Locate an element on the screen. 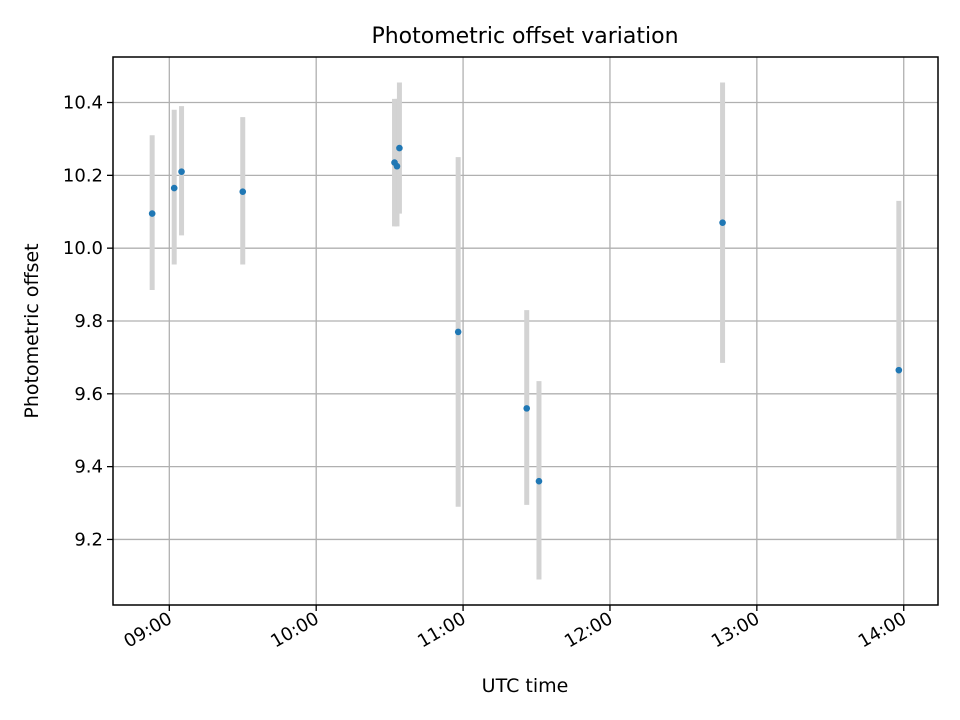 The height and width of the screenshot is (720, 960). y-tick-label: 9.6 is located at coordinates (88, 394).